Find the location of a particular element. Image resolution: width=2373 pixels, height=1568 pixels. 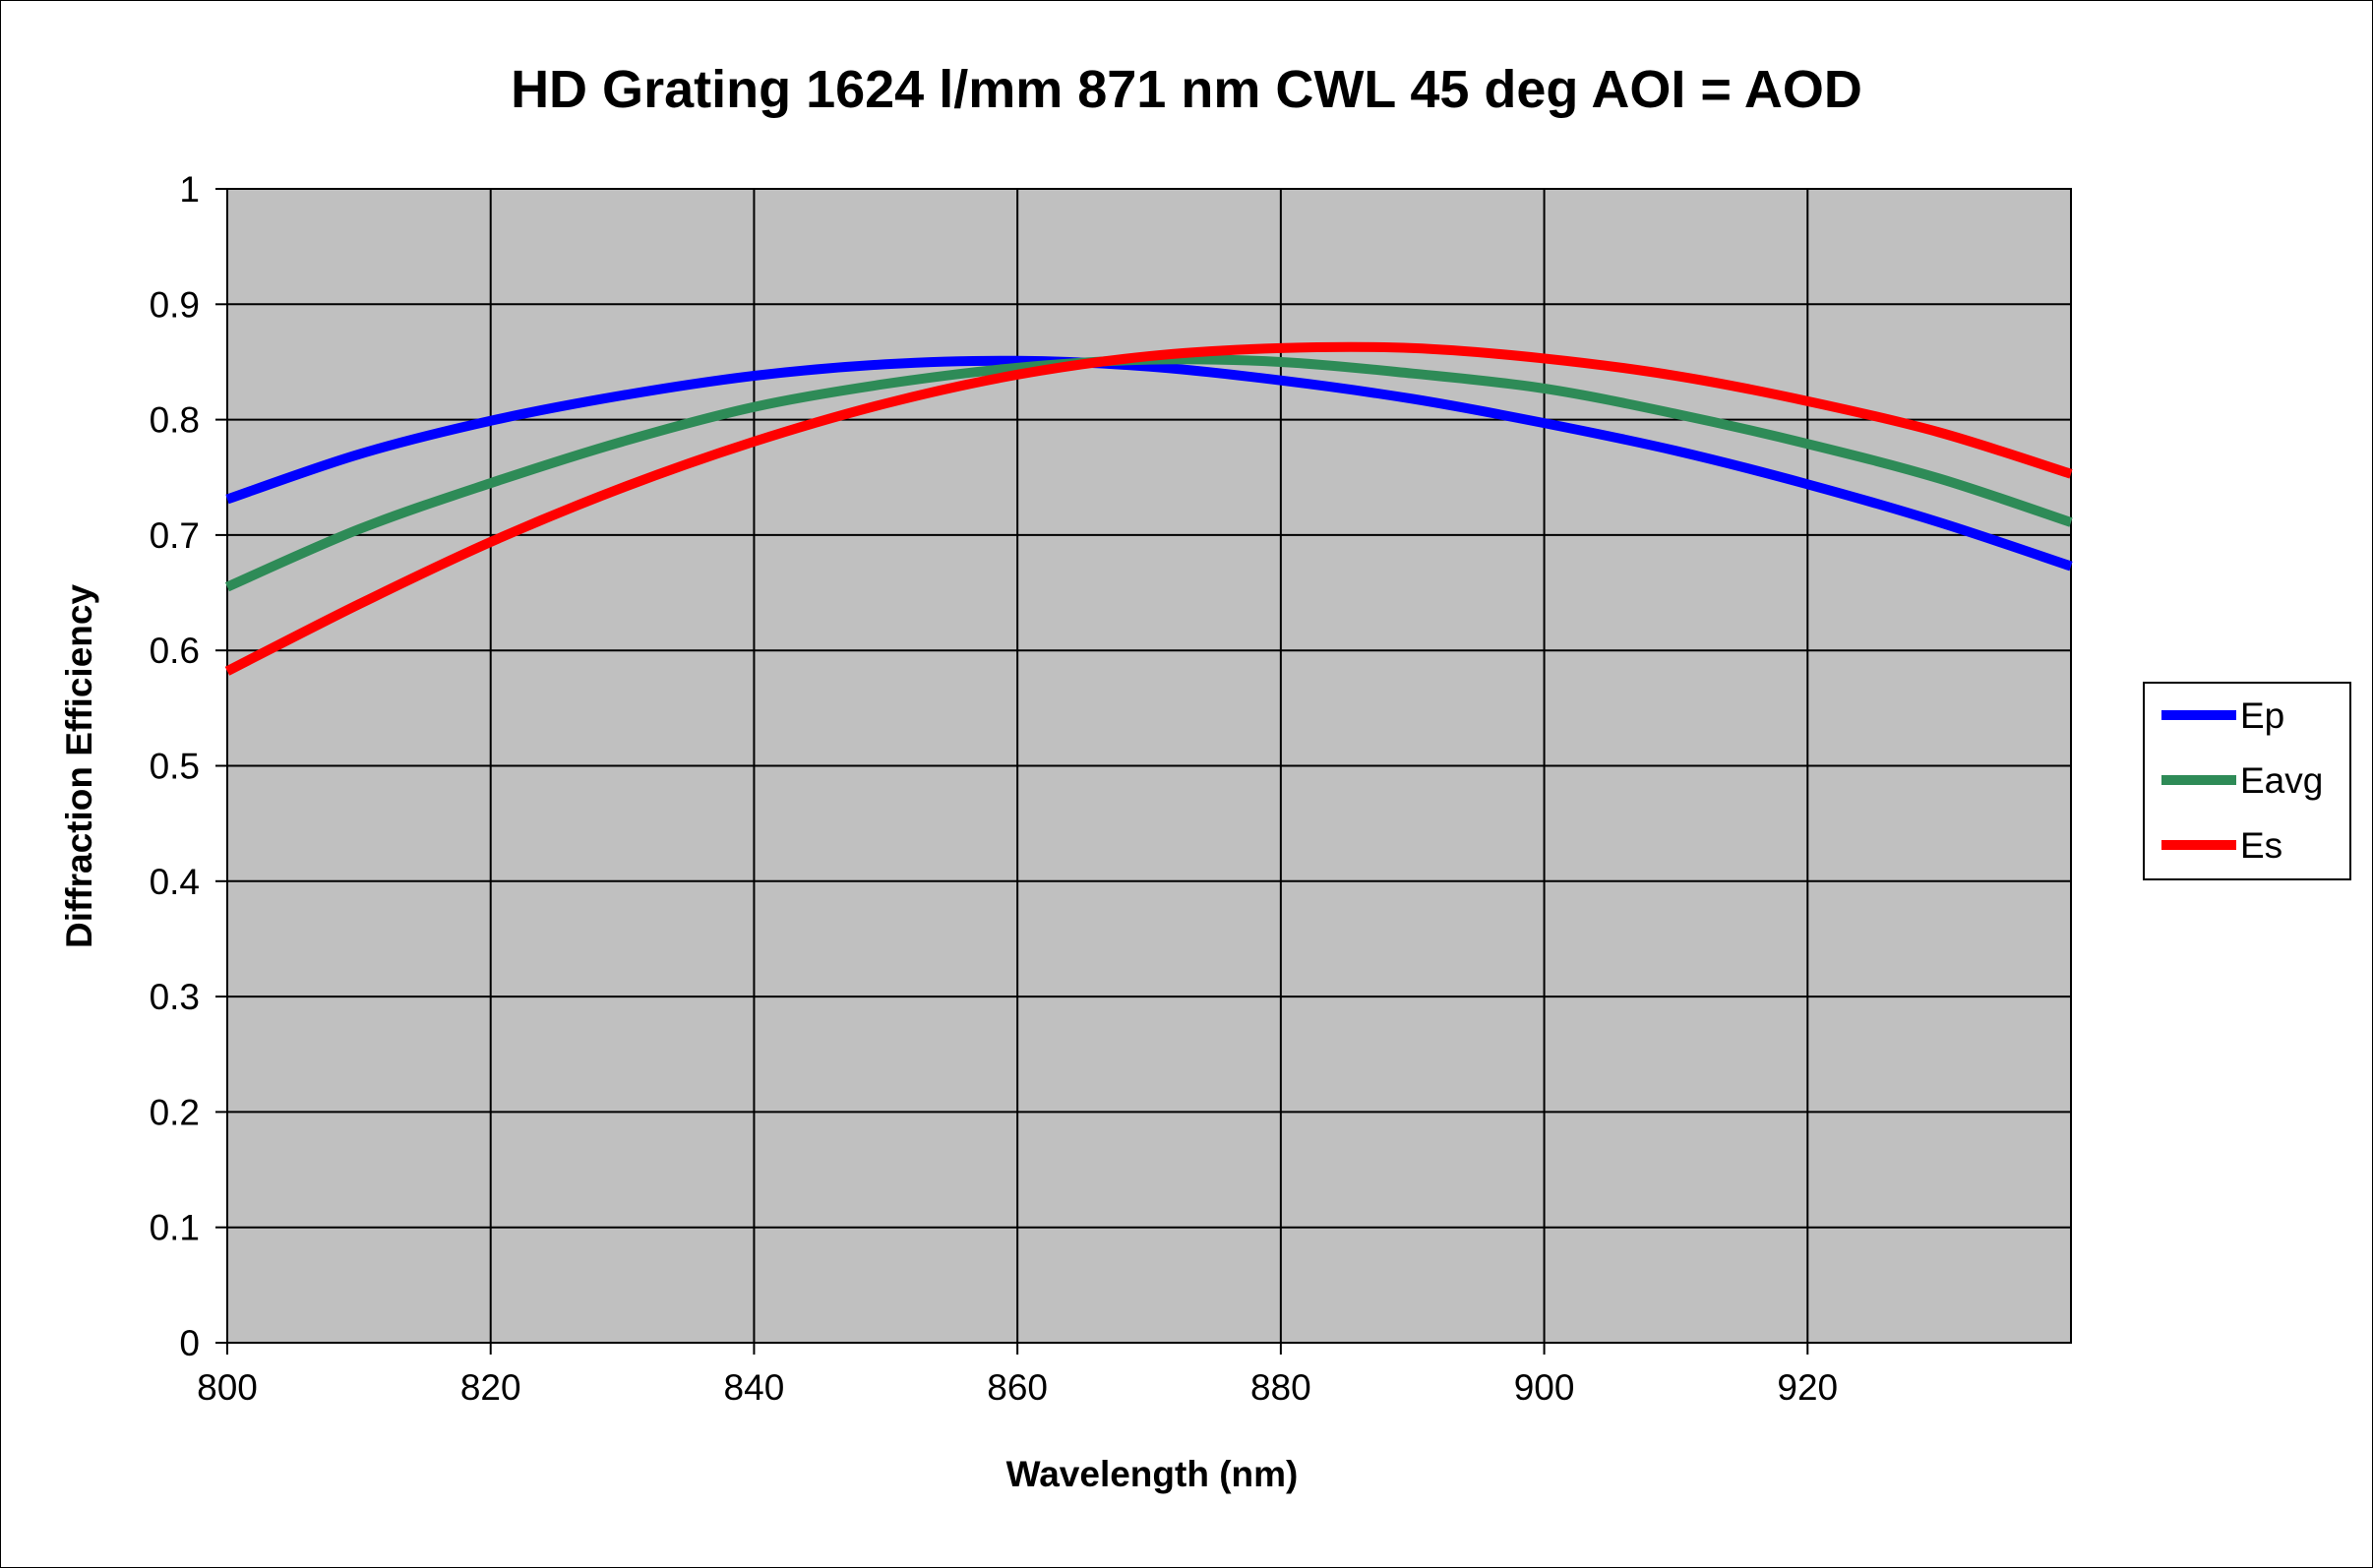

y-tick-label: 0.1 is located at coordinates (175, 1228).